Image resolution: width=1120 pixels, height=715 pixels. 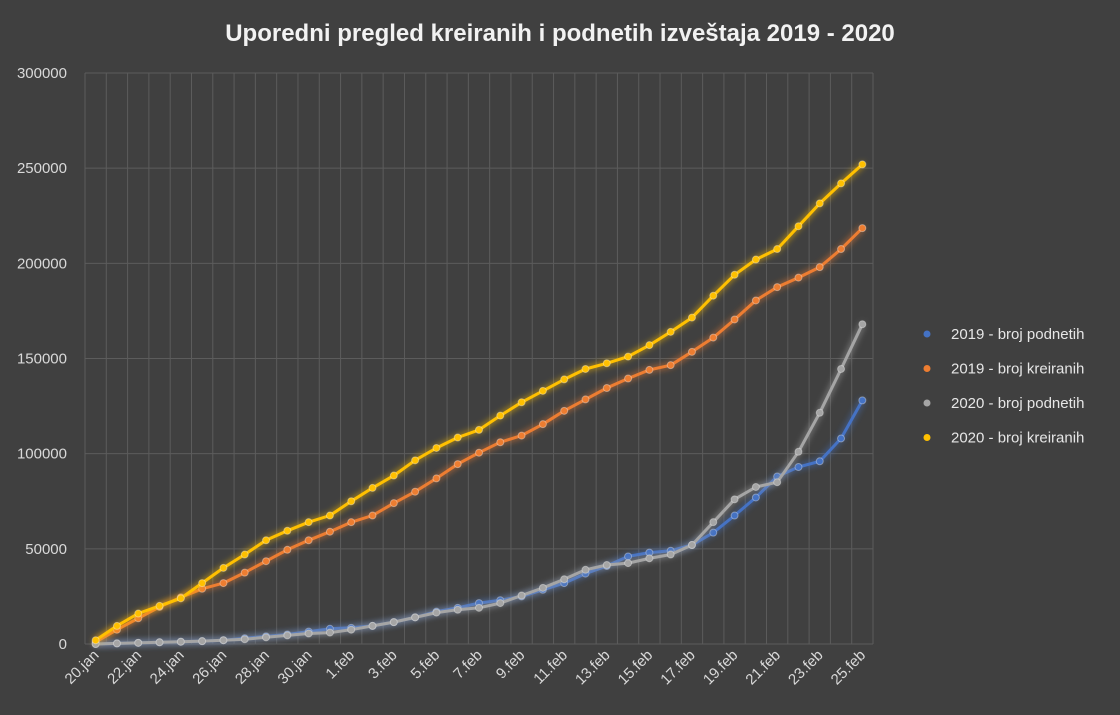 I want to click on x-tick-label: 9.feb, so click(x=511, y=665).